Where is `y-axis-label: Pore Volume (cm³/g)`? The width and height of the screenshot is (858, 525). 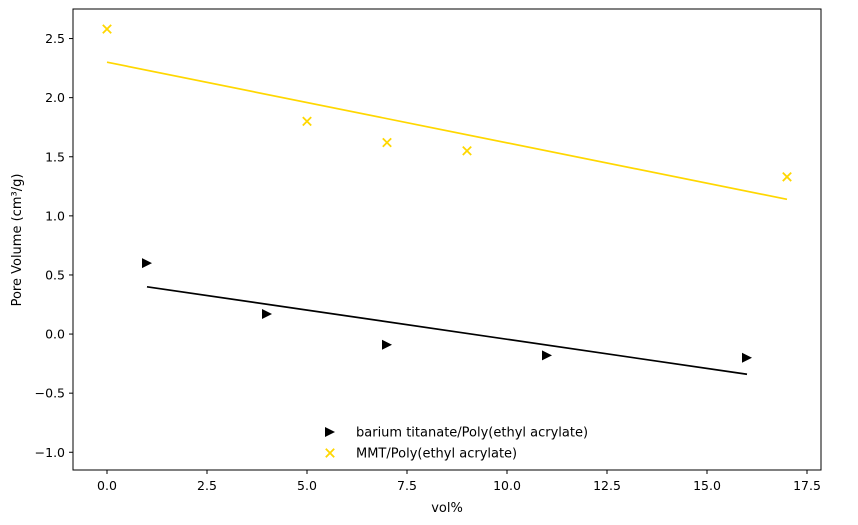
y-axis-label: Pore Volume (cm³/g) is located at coordinates (17, 240).